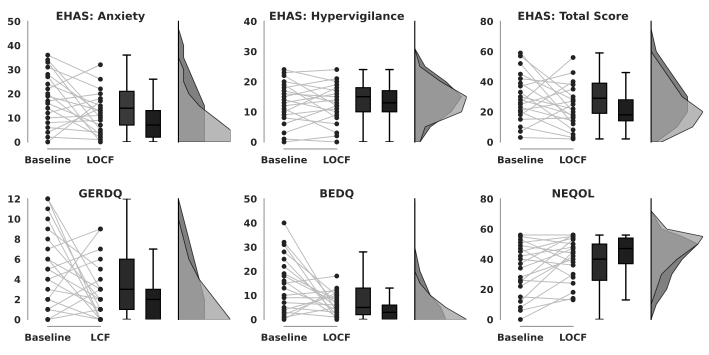 This screenshot has height=355, width=709. What do you see at coordinates (17, 300) in the screenshot?
I see `y-tick-label: 2` at bounding box center [17, 300].